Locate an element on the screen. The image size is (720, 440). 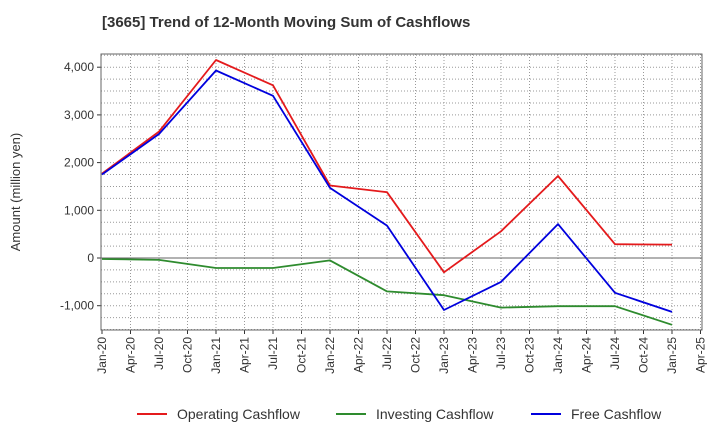
x-tick-label: Oct-20 is located at coordinates (188, 355).